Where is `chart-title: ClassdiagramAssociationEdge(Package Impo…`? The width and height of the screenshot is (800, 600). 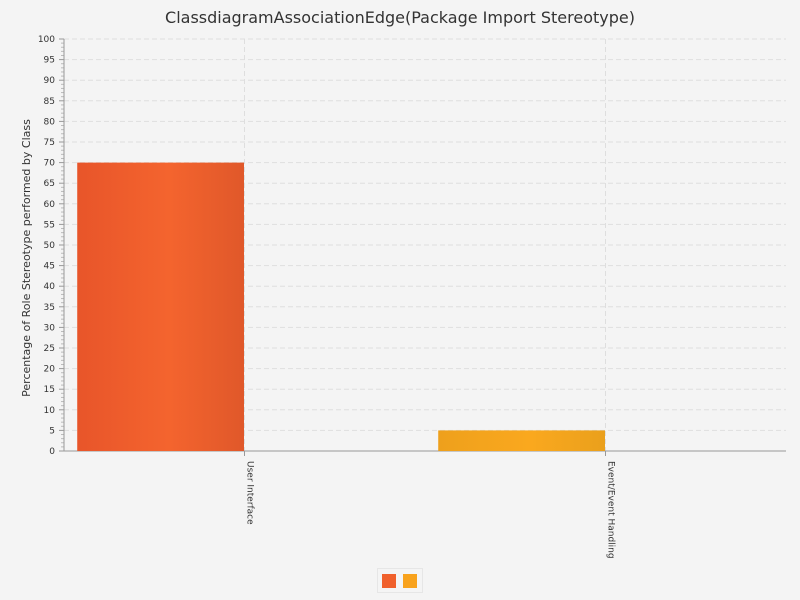 chart-title: ClassdiagramAssociationEdge(Package Impo… is located at coordinates (400, 17).